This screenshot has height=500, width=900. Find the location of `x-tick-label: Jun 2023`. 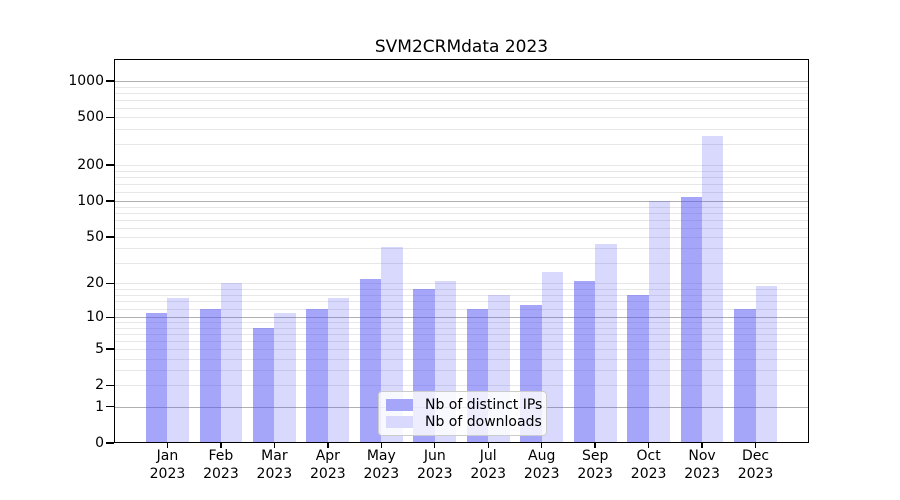

x-tick-label: Jun 2023 is located at coordinates (434, 465).